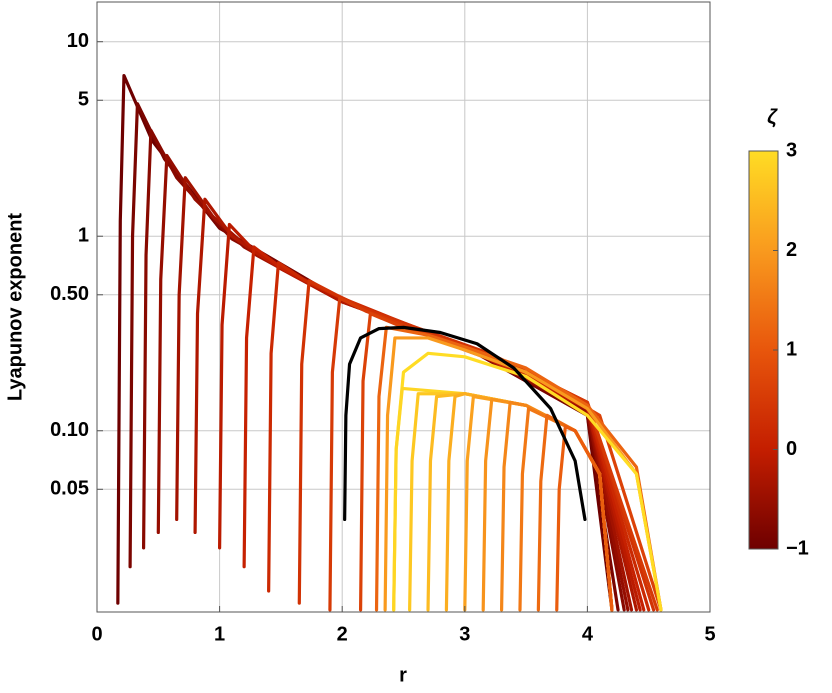 The height and width of the screenshot is (693, 832). Describe the element at coordinates (69, 489) in the screenshot. I see `y-tick-label: 0.05` at that location.